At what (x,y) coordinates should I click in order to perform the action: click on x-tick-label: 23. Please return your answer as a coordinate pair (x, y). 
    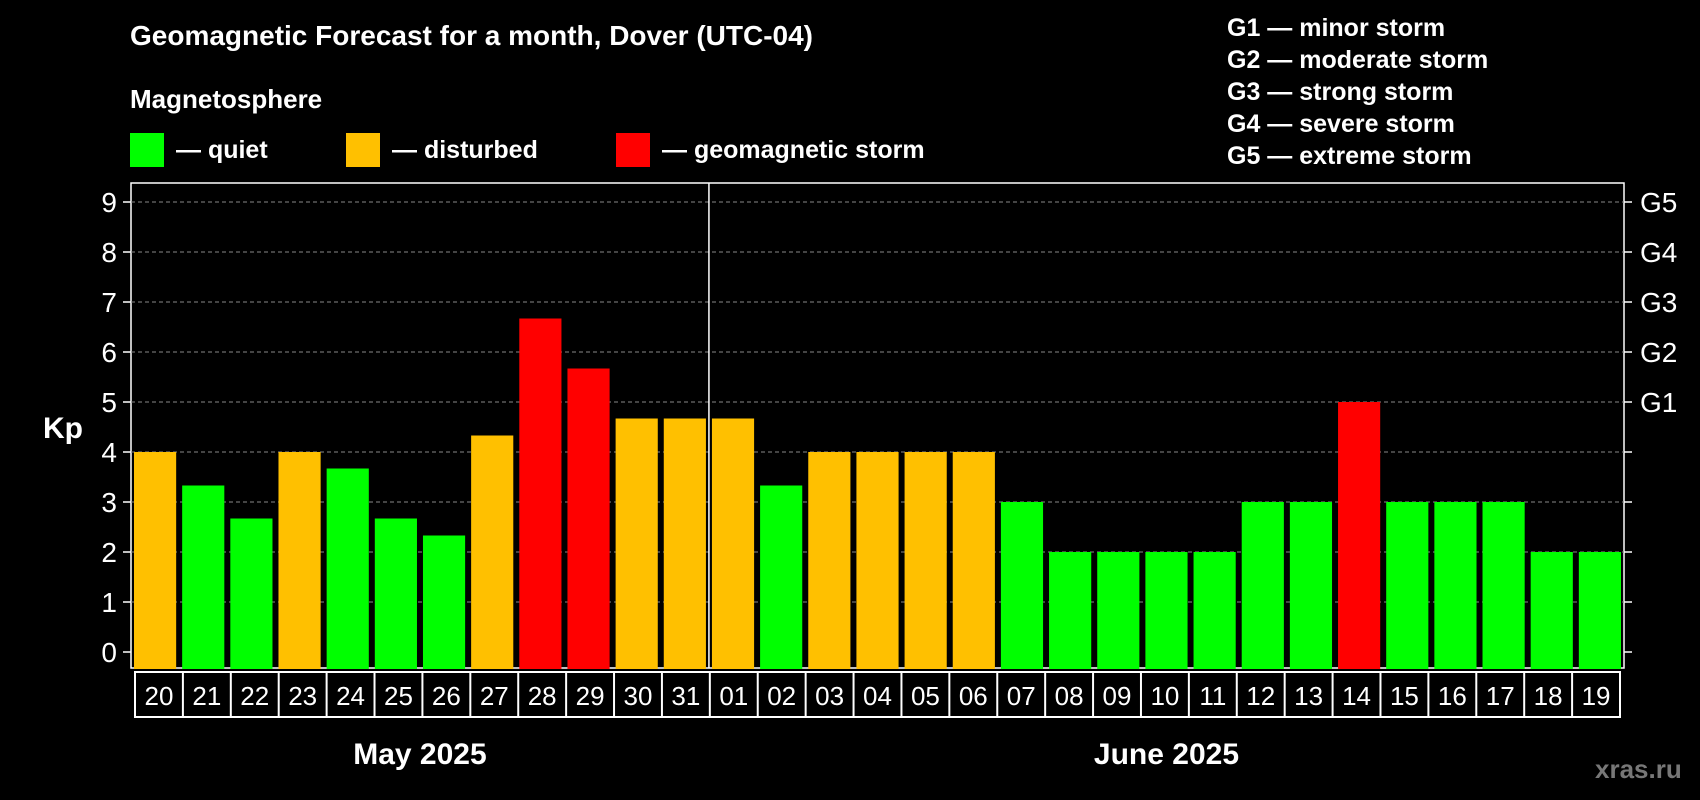
    Looking at the image, I should click on (302, 696).